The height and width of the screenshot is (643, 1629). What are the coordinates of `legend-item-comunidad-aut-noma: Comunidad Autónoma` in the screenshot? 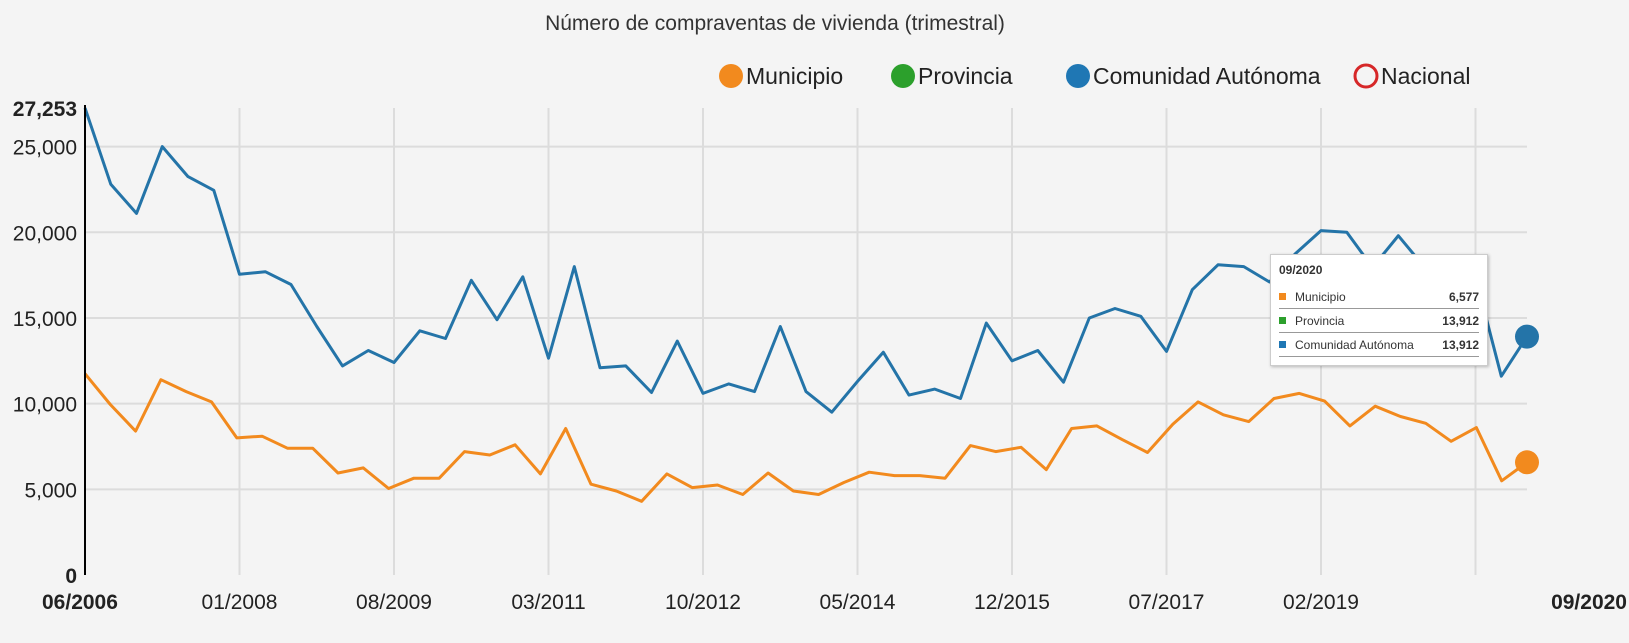 It's located at (1193, 76).